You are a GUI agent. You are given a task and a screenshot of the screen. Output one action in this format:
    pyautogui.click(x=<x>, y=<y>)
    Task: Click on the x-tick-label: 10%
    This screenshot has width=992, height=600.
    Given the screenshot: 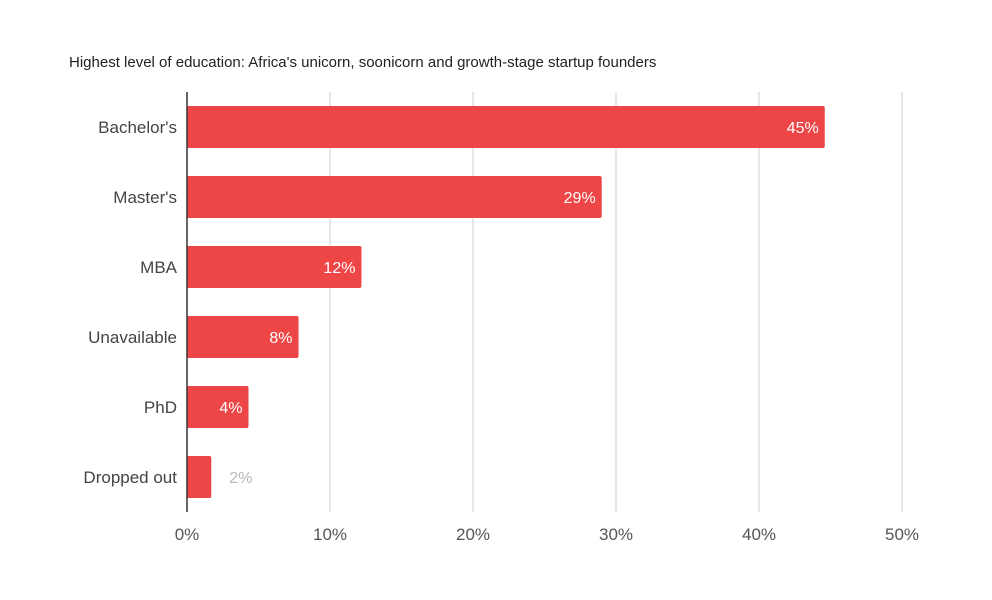 What is the action you would take?
    pyautogui.click(x=330, y=534)
    